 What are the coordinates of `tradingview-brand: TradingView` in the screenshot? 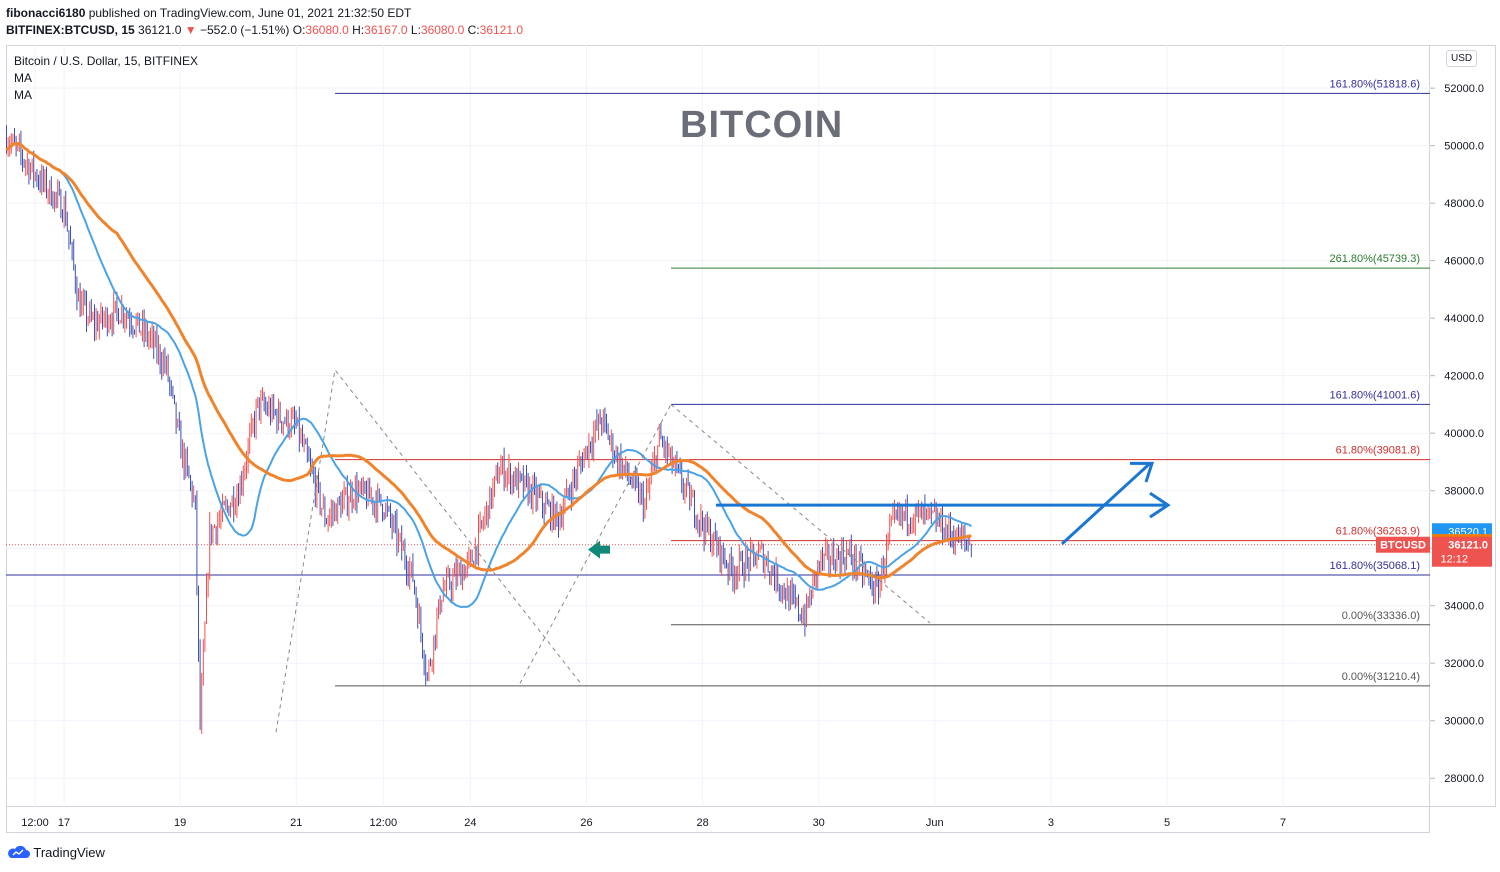 It's located at (55, 853).